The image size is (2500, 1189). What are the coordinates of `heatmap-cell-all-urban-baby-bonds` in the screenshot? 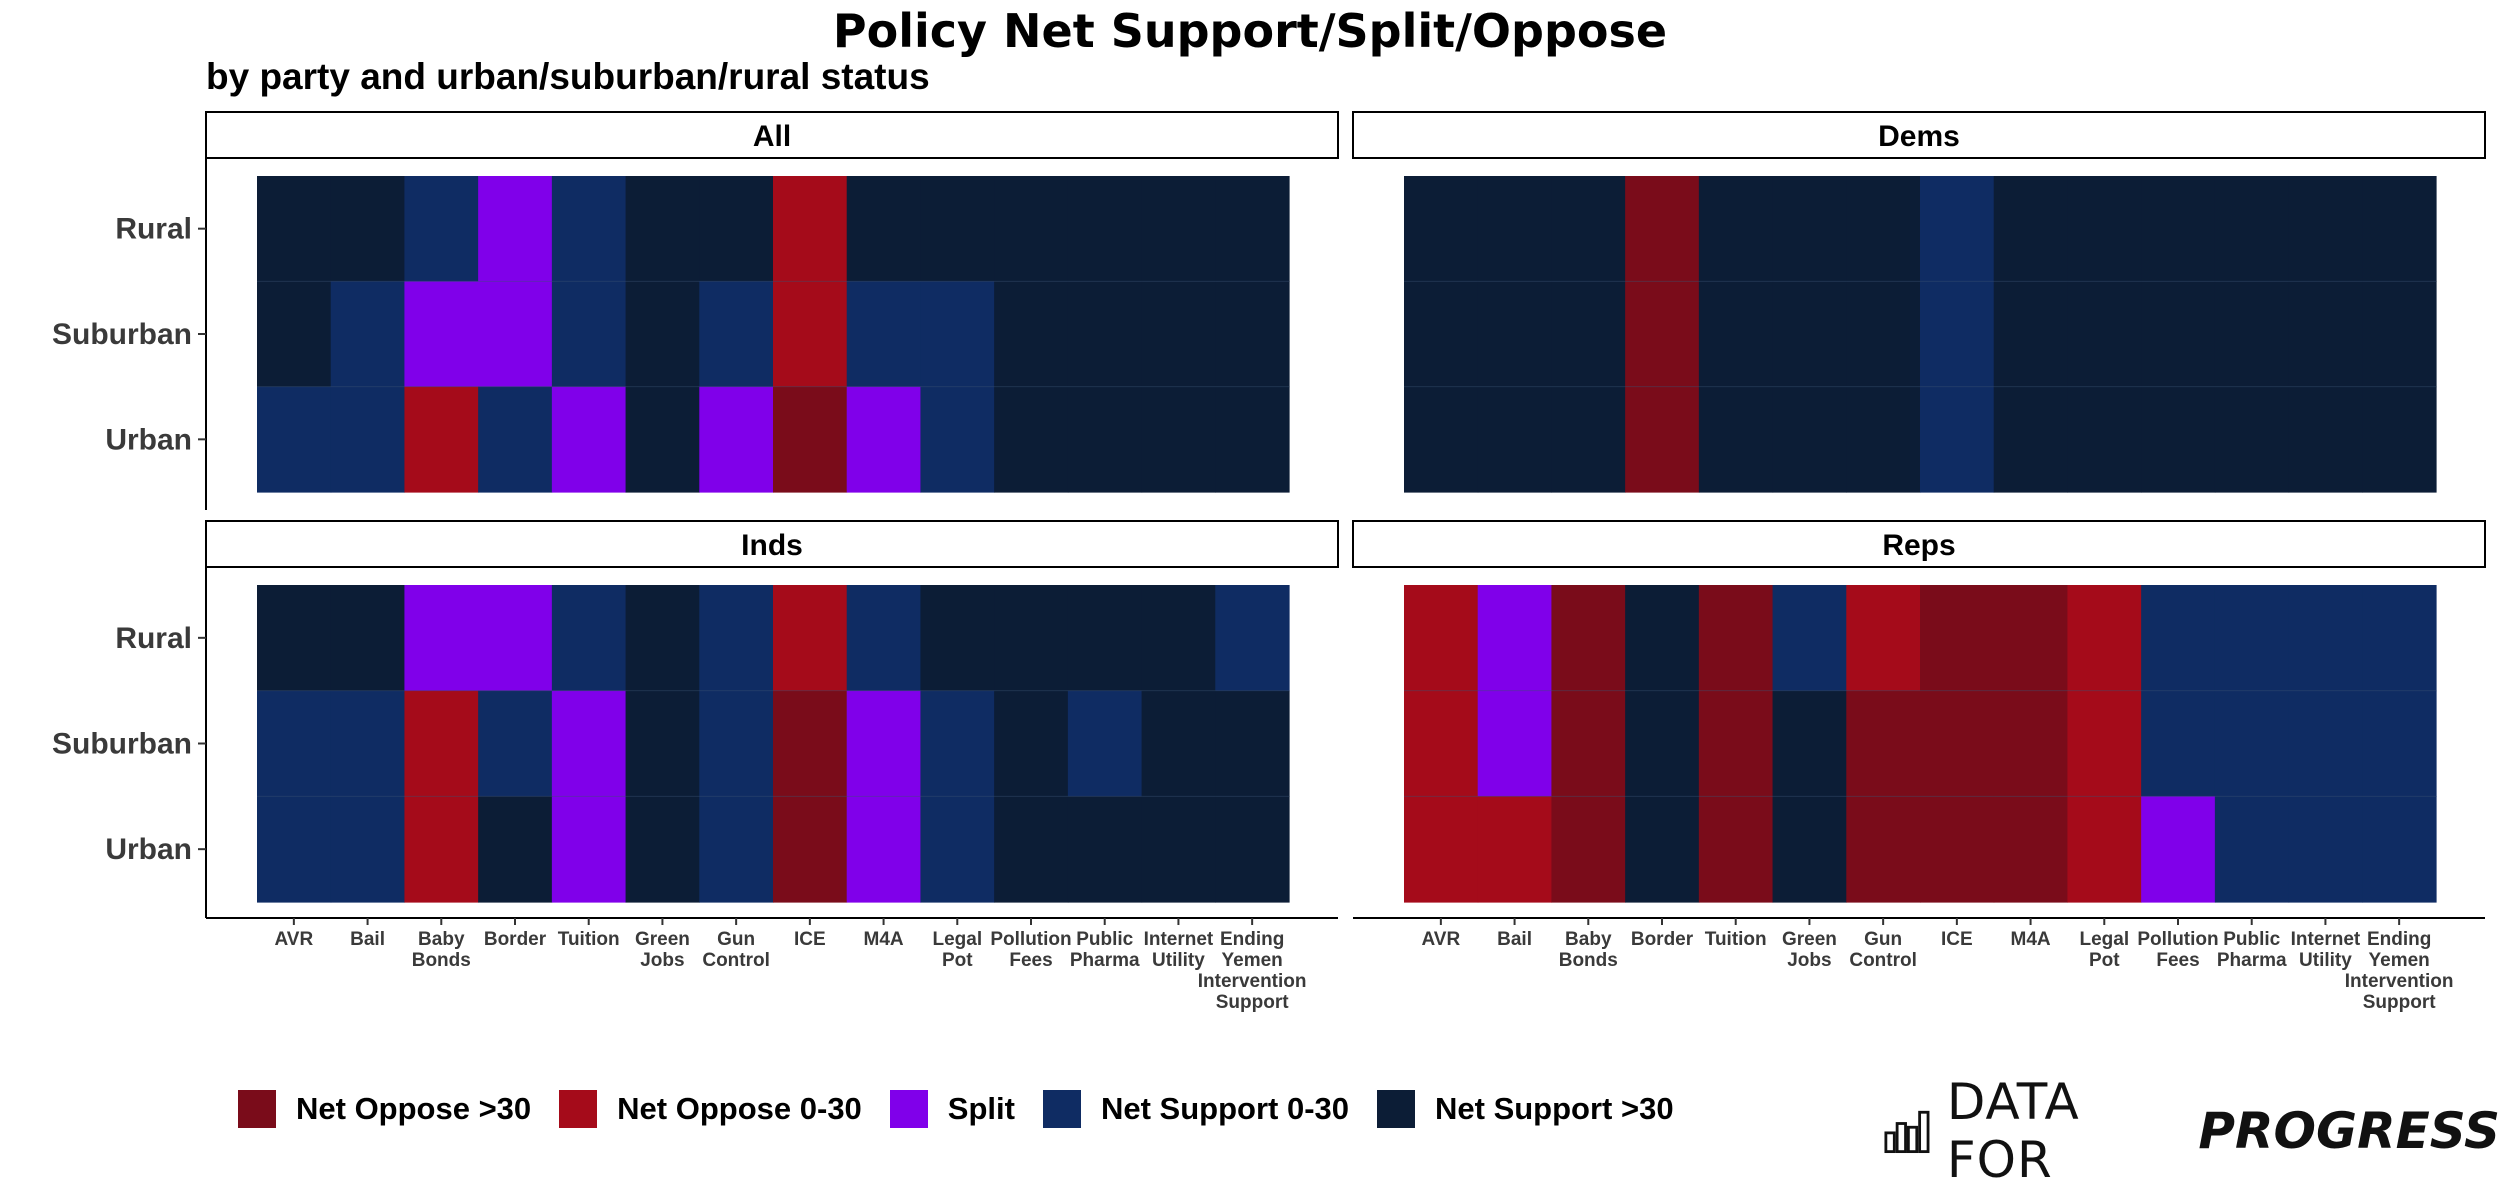 It's located at (441, 439).